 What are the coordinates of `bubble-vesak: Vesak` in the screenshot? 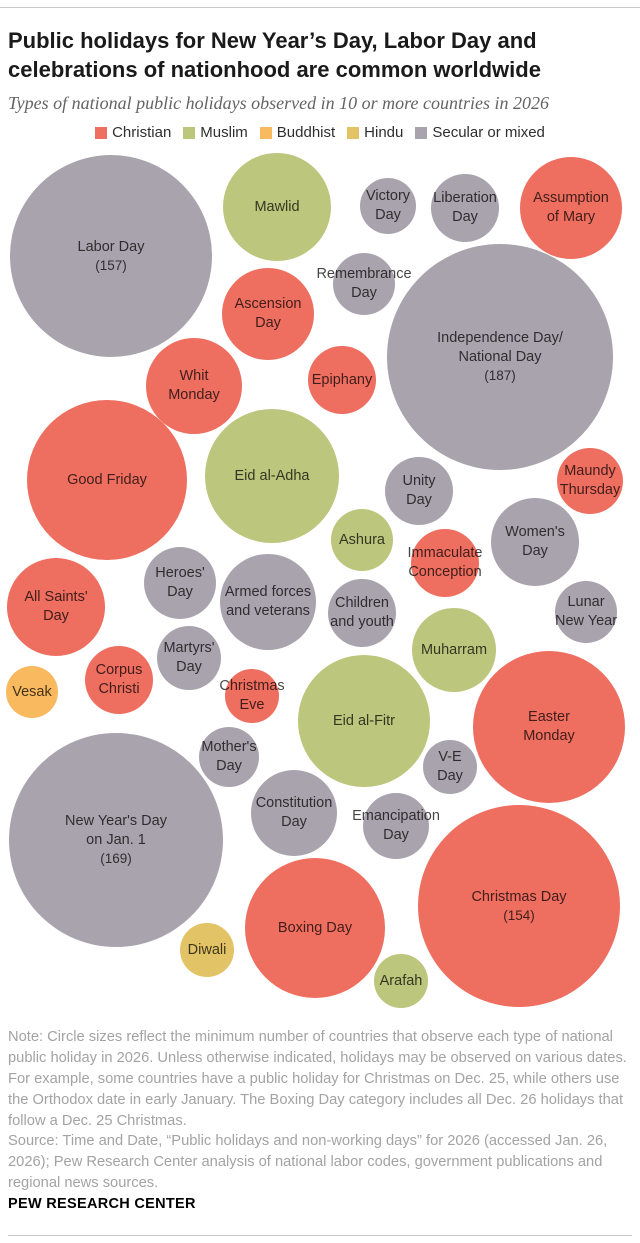 It's located at (32, 692).